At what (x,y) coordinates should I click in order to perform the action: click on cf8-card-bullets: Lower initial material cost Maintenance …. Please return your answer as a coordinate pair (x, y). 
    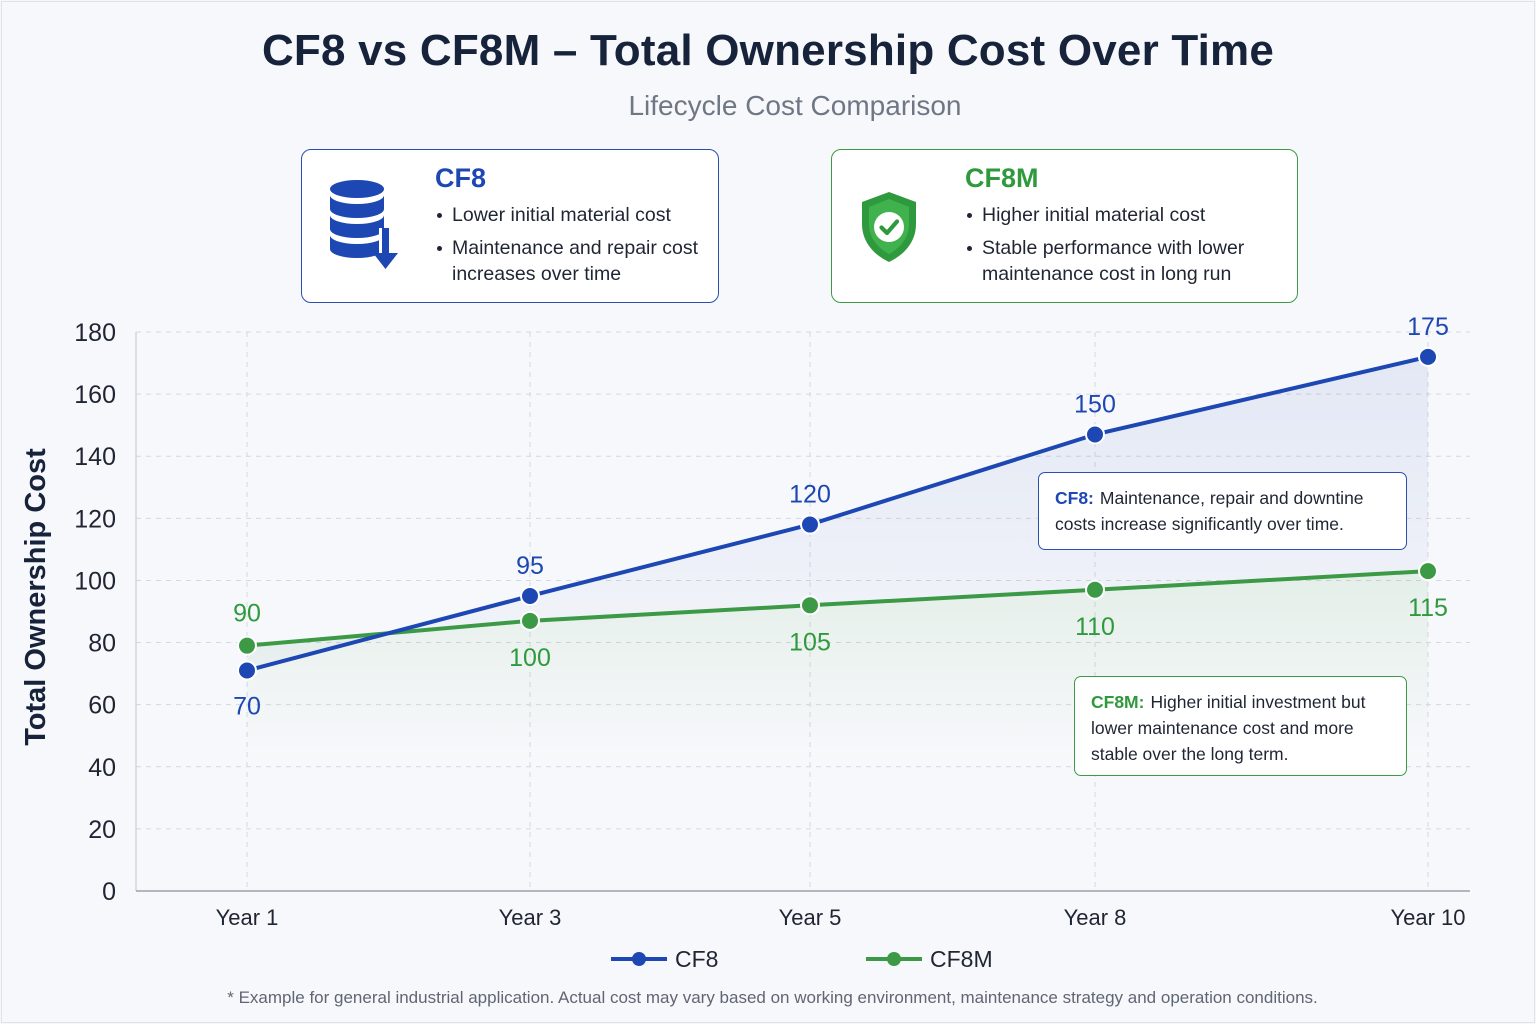
    Looking at the image, I should click on (575, 248).